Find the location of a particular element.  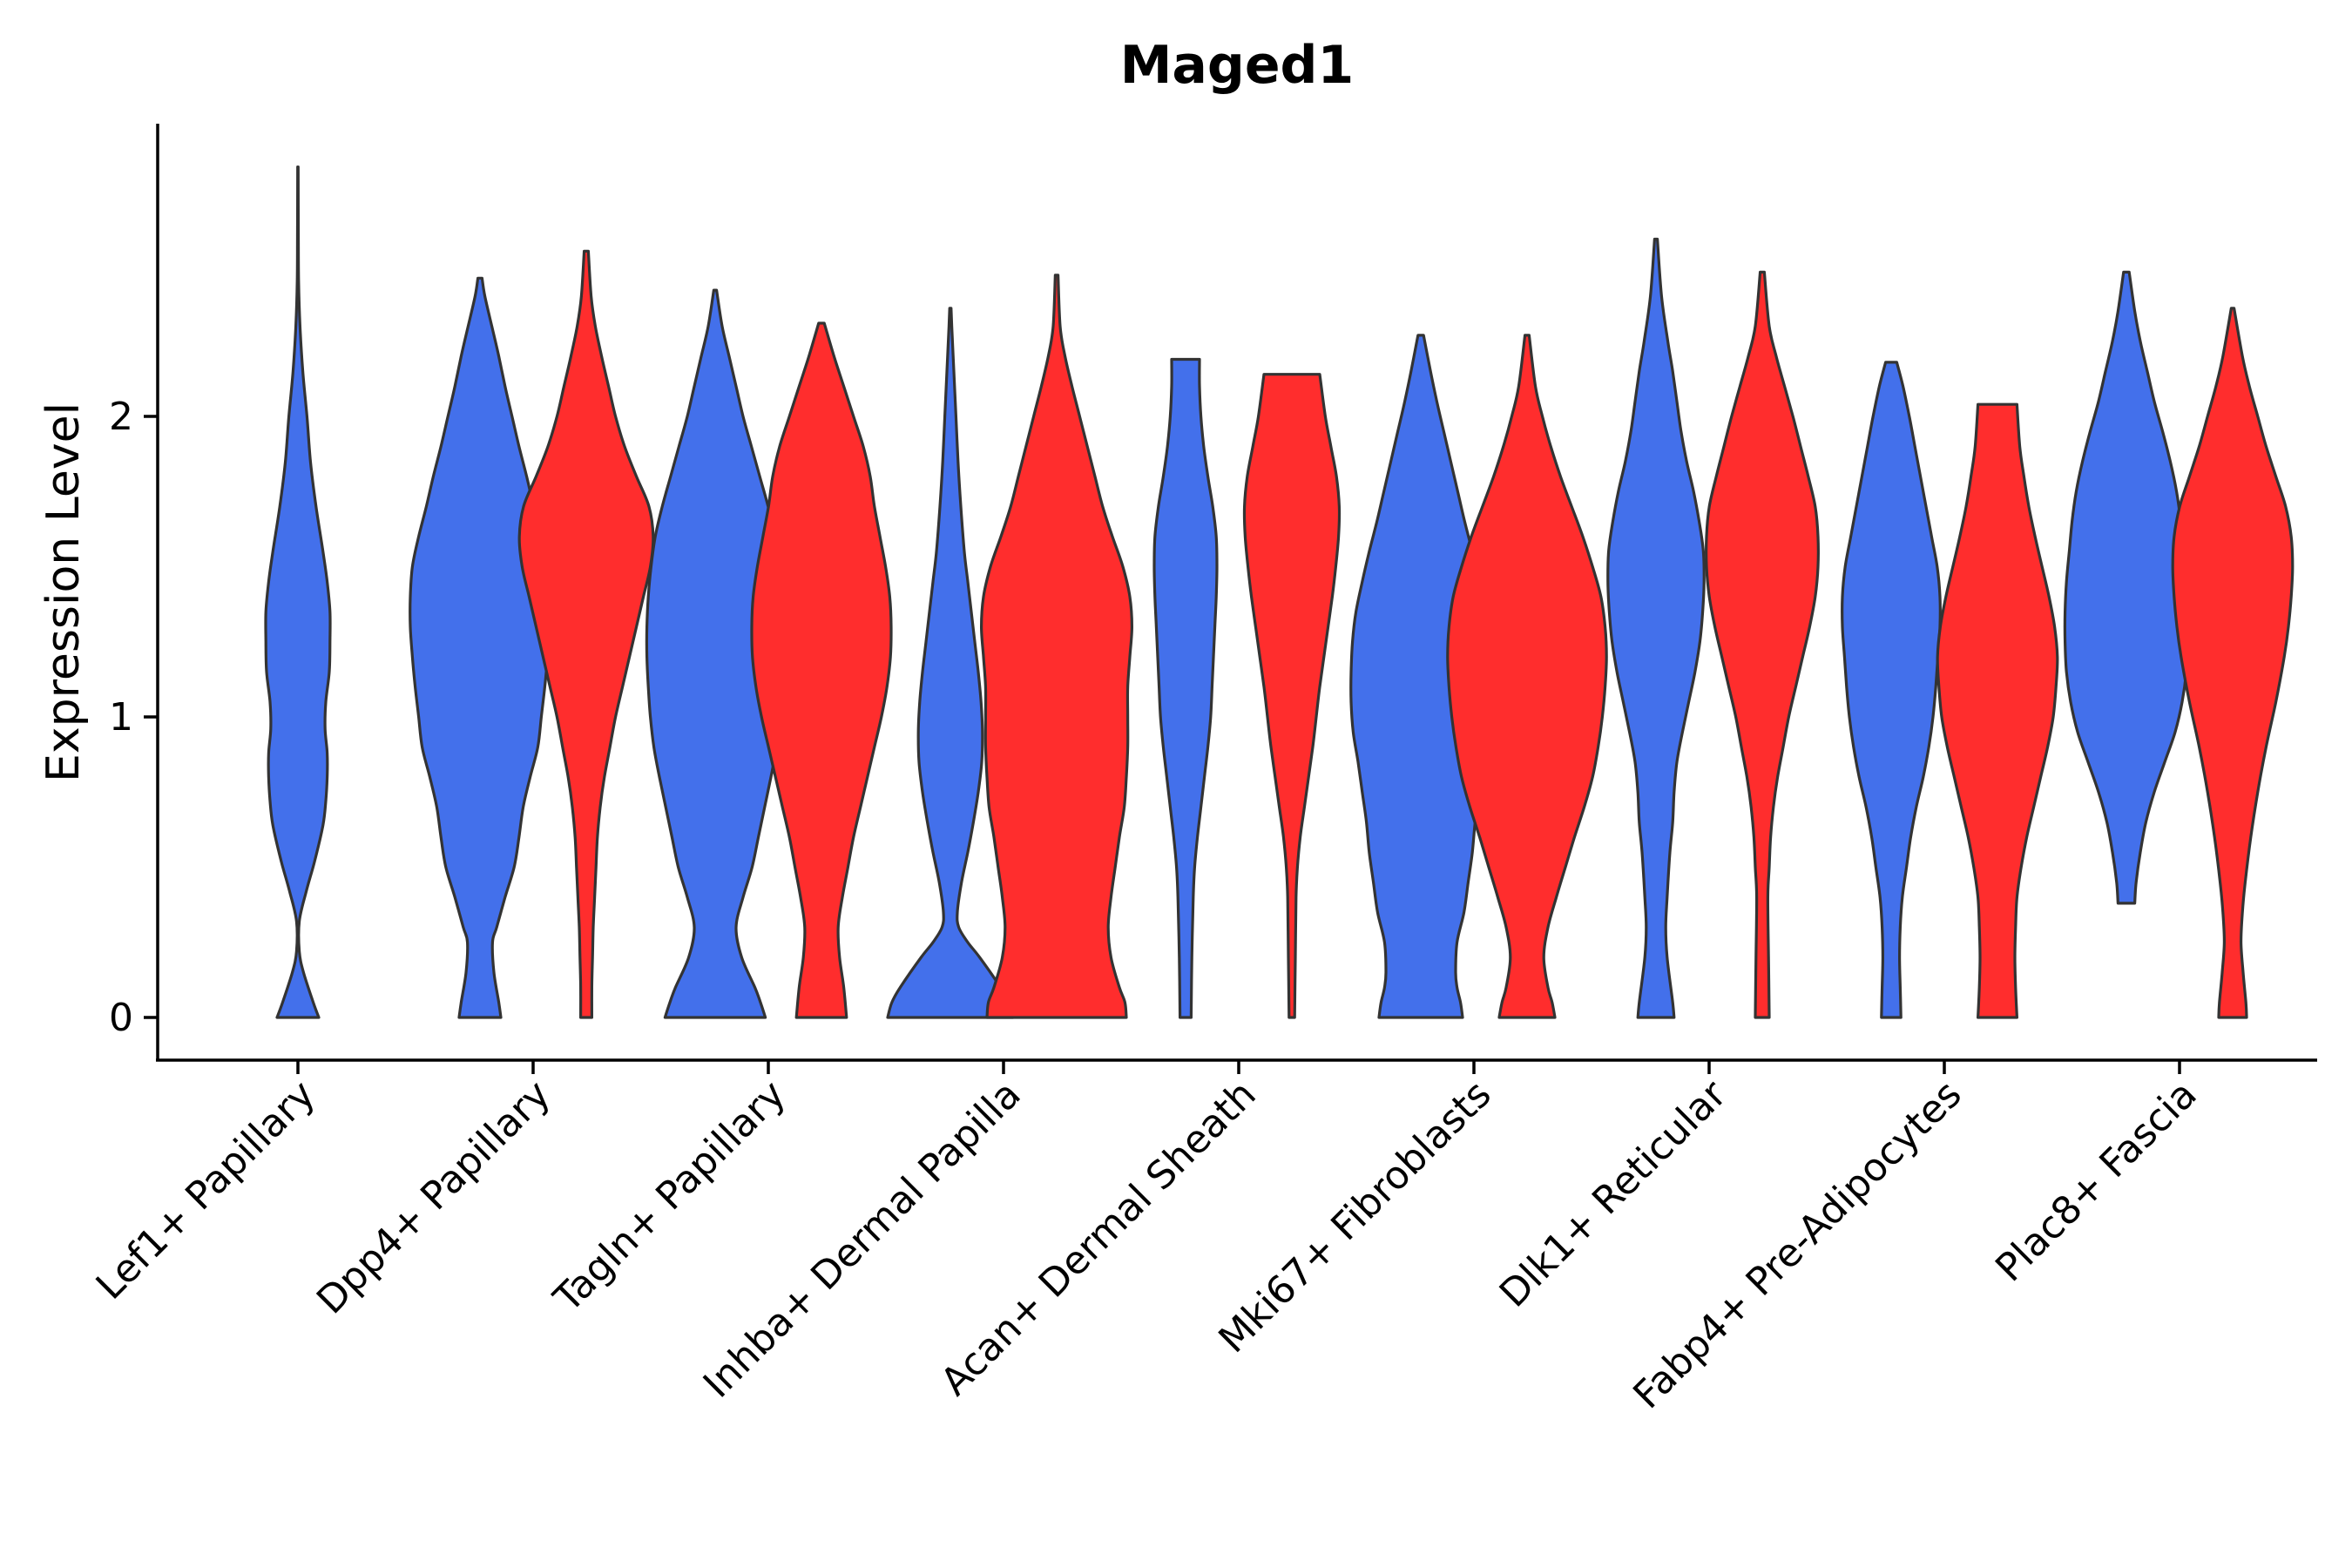

violin-group2-cat5 is located at coordinates (1527, 677).